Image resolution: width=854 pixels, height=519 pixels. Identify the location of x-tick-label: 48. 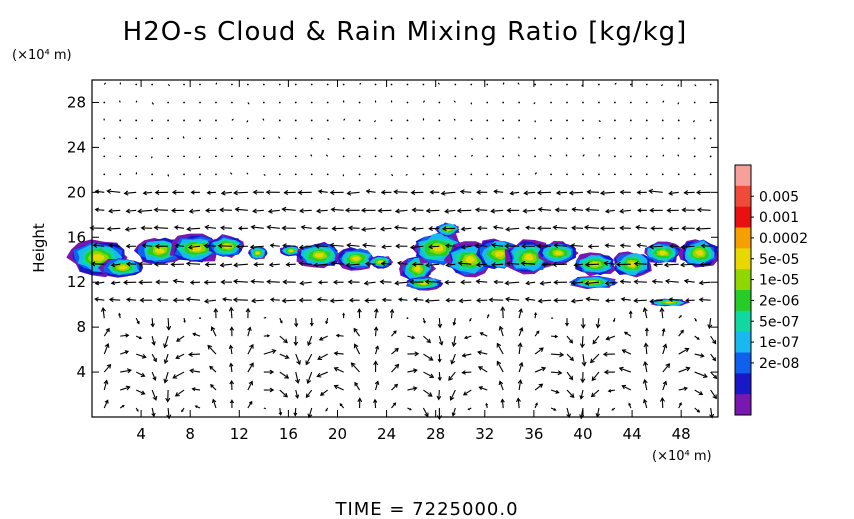
(681, 434).